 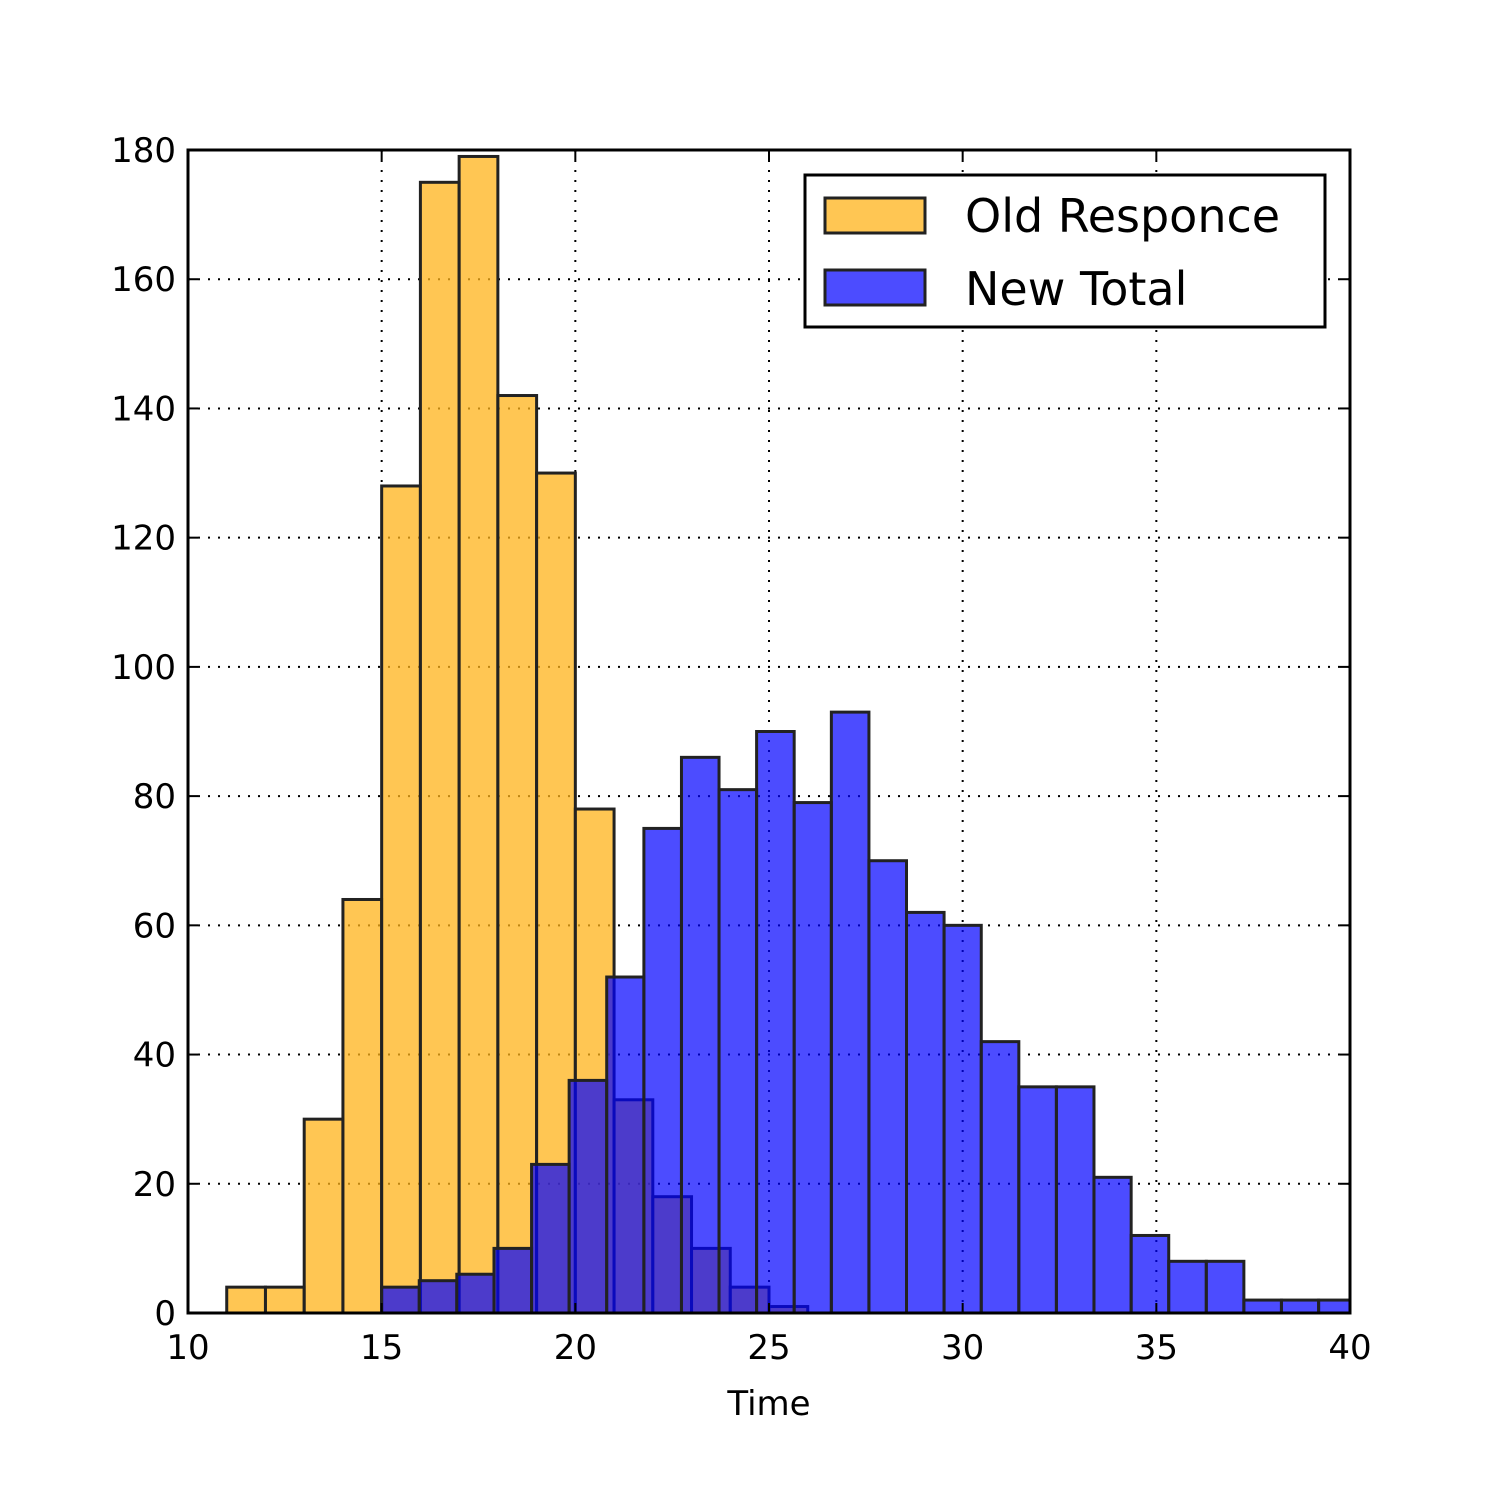 What do you see at coordinates (165, 1314) in the screenshot?
I see `y-tick-label: 0` at bounding box center [165, 1314].